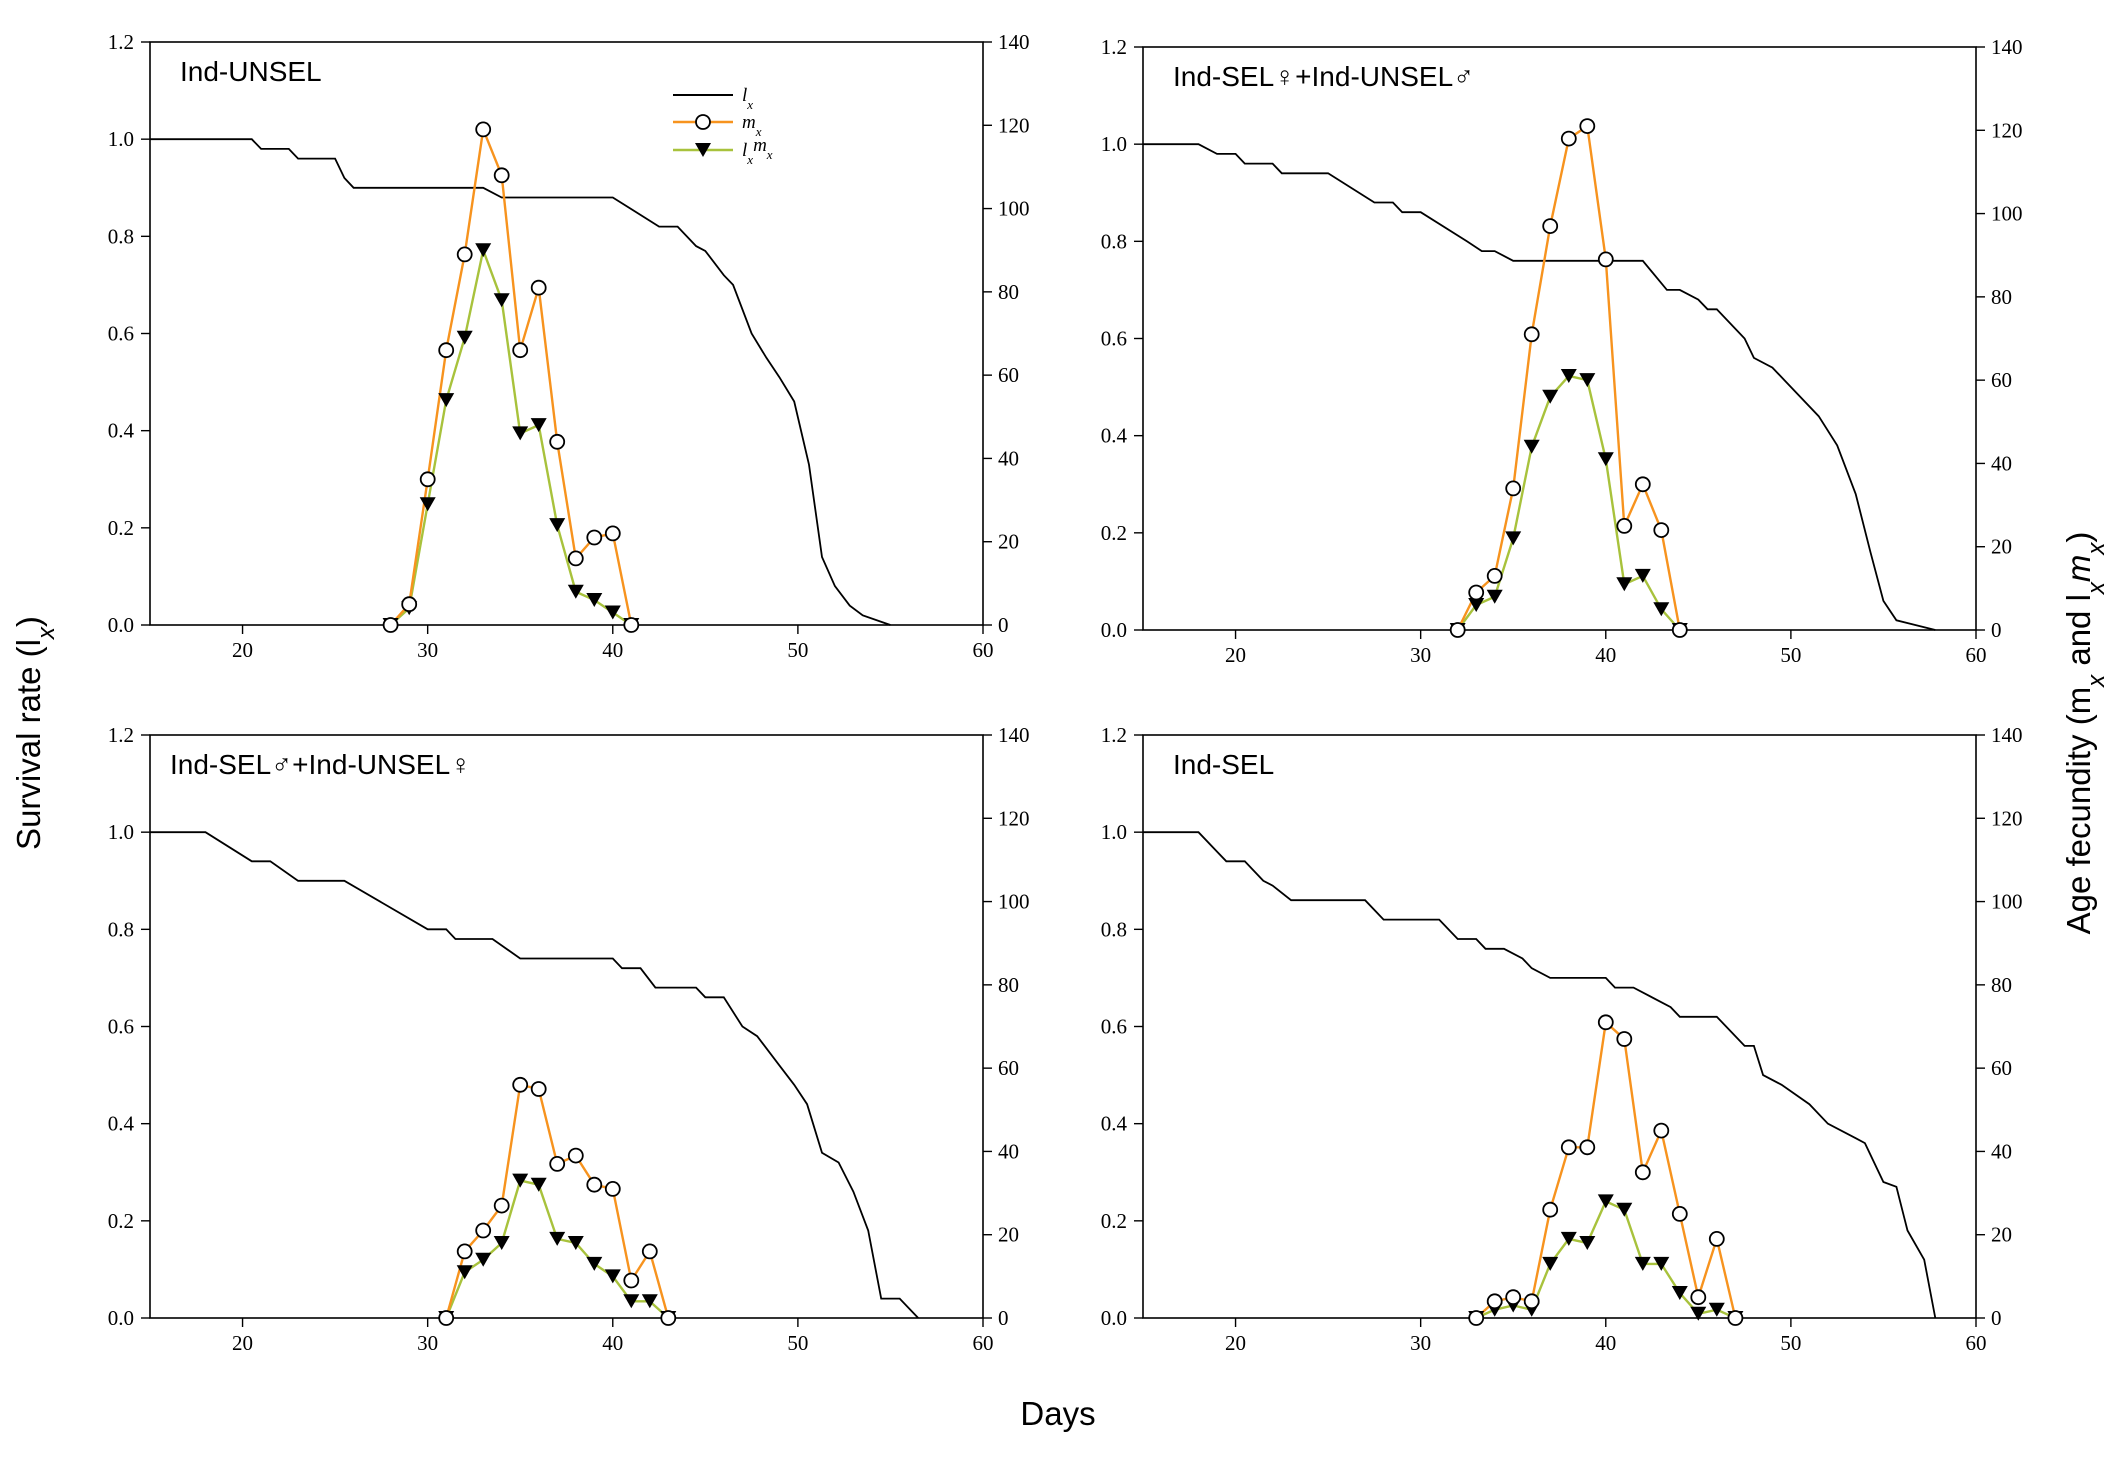 This screenshot has width=2117, height=1466. I want to click on y-right-tick-label: 80, so click(1008, 292).